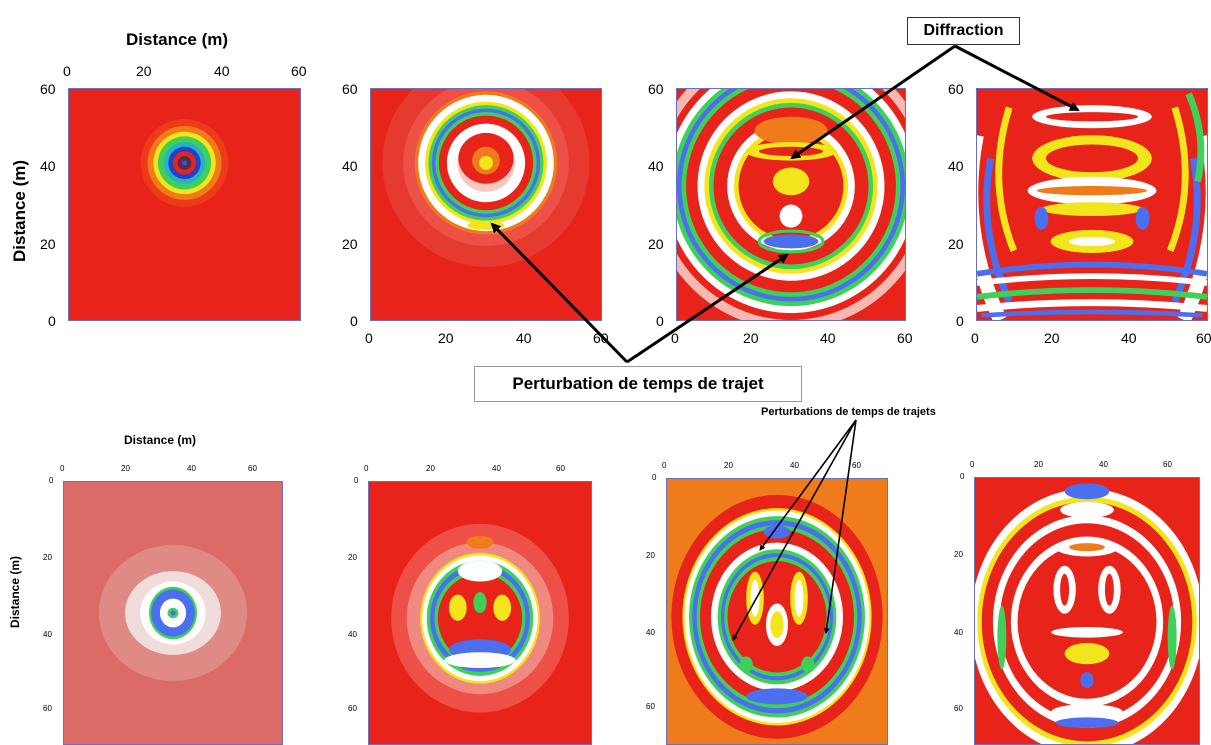 The height and width of the screenshot is (745, 1211). What do you see at coordinates (160, 440) in the screenshot?
I see `bottom-x-axis-title: Distance (m)` at bounding box center [160, 440].